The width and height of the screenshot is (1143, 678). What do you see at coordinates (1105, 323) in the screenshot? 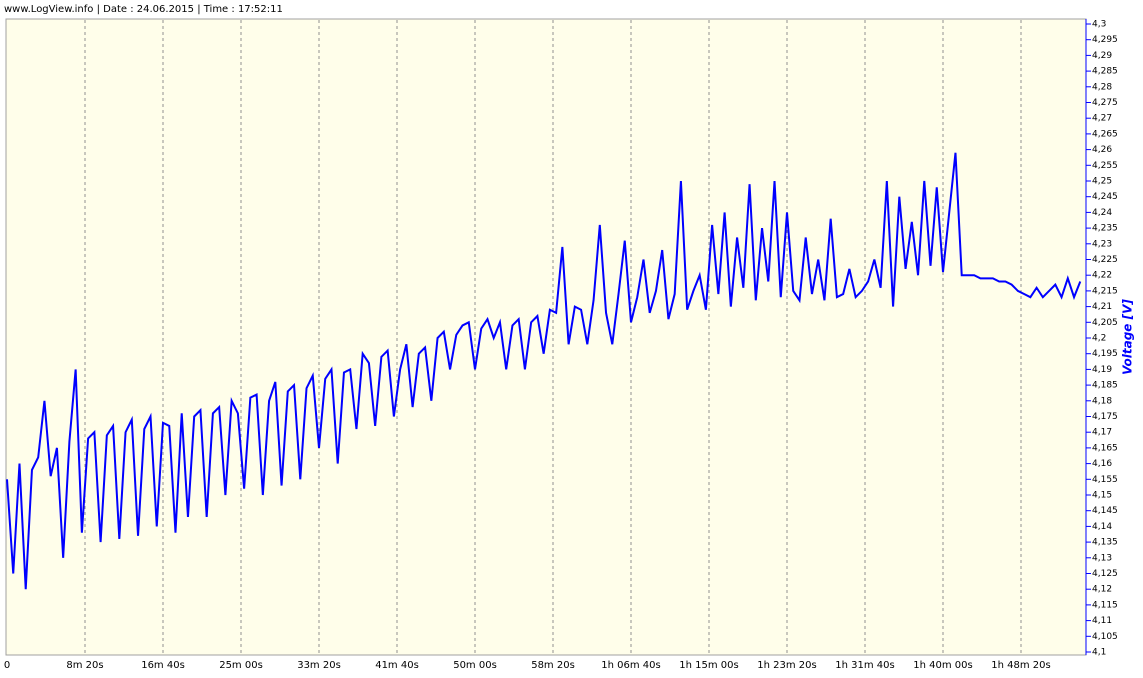
I see `y-tick-label: 4,205` at bounding box center [1105, 323].